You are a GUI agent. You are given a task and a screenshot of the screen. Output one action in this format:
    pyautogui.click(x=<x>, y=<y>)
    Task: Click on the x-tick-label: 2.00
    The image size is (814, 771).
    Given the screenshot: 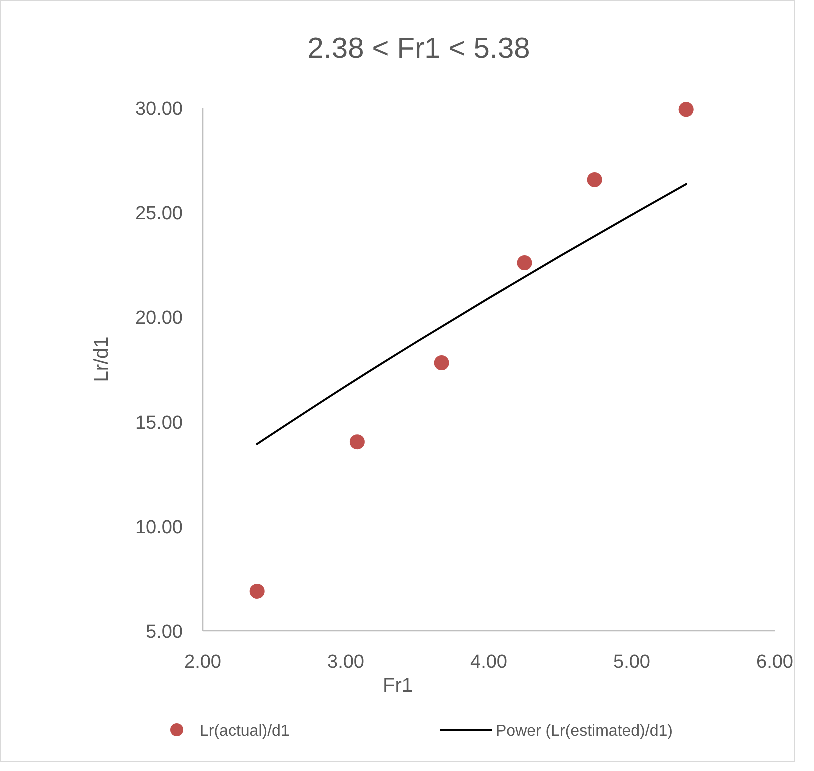 What is the action you would take?
    pyautogui.click(x=203, y=662)
    